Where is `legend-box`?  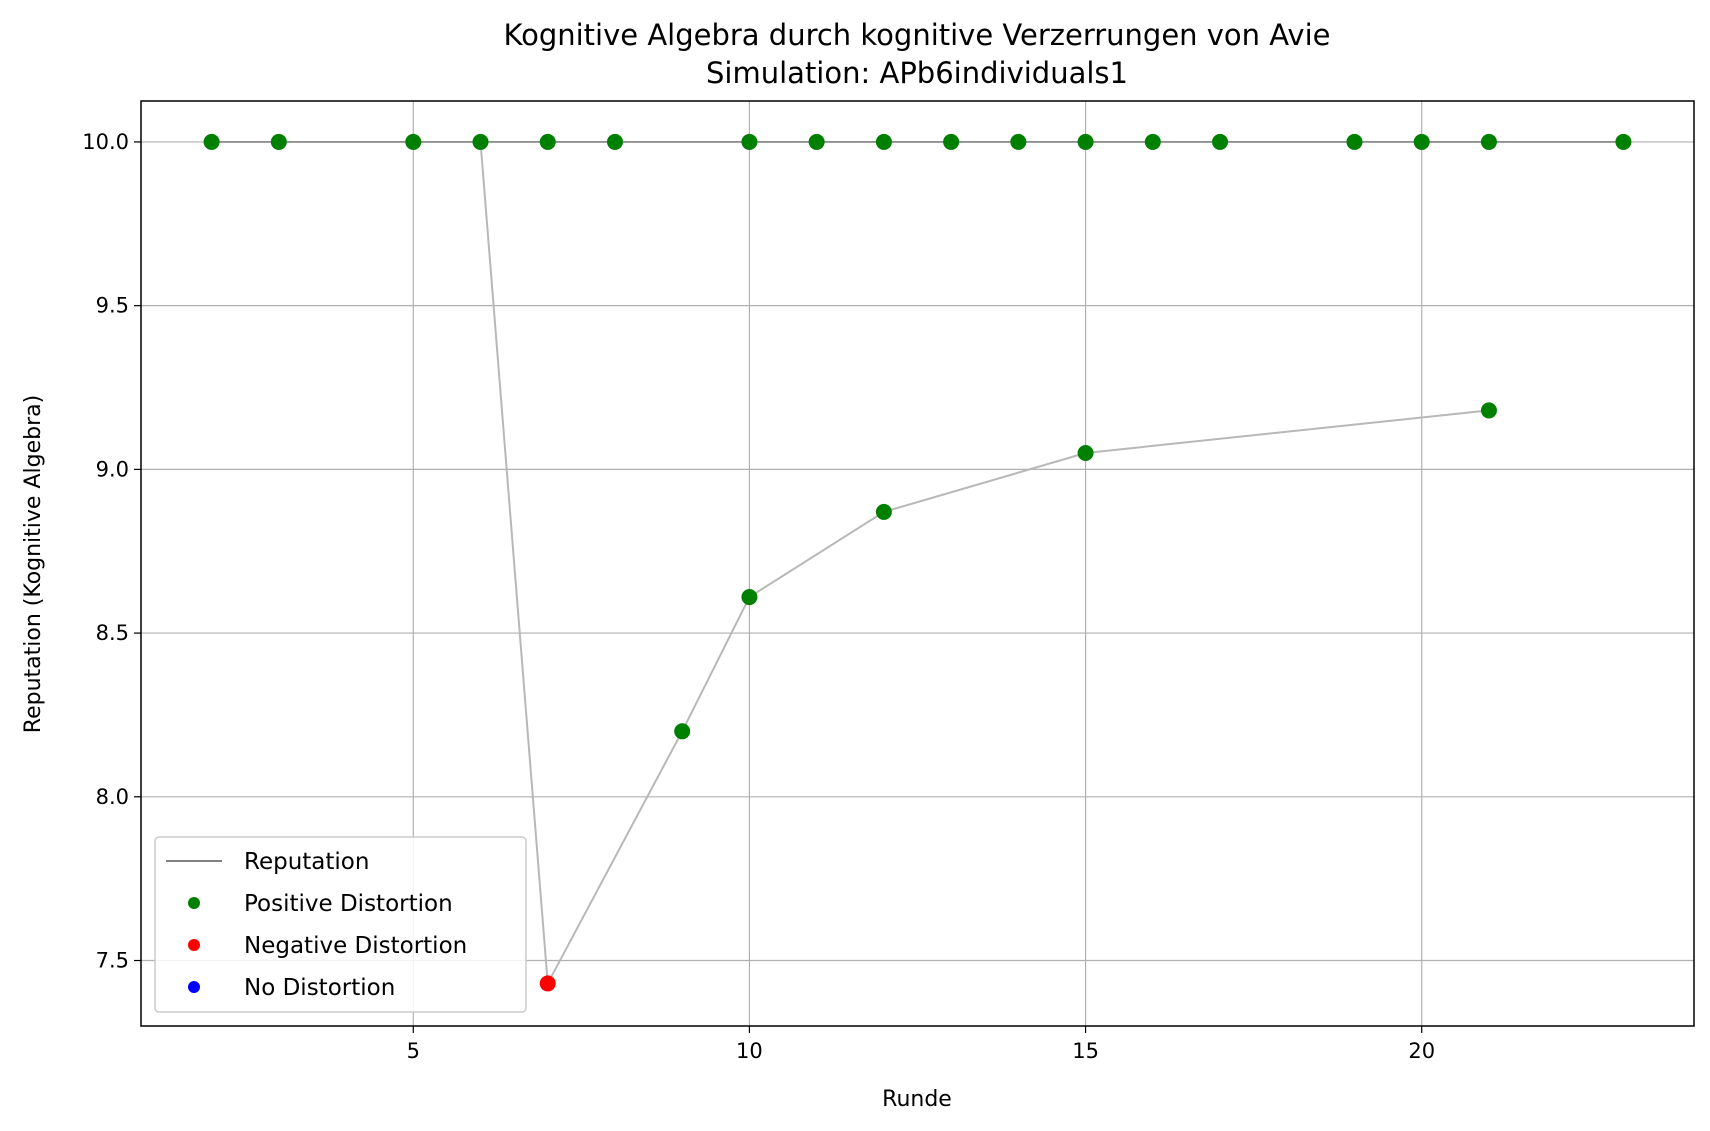 legend-box is located at coordinates (340, 924).